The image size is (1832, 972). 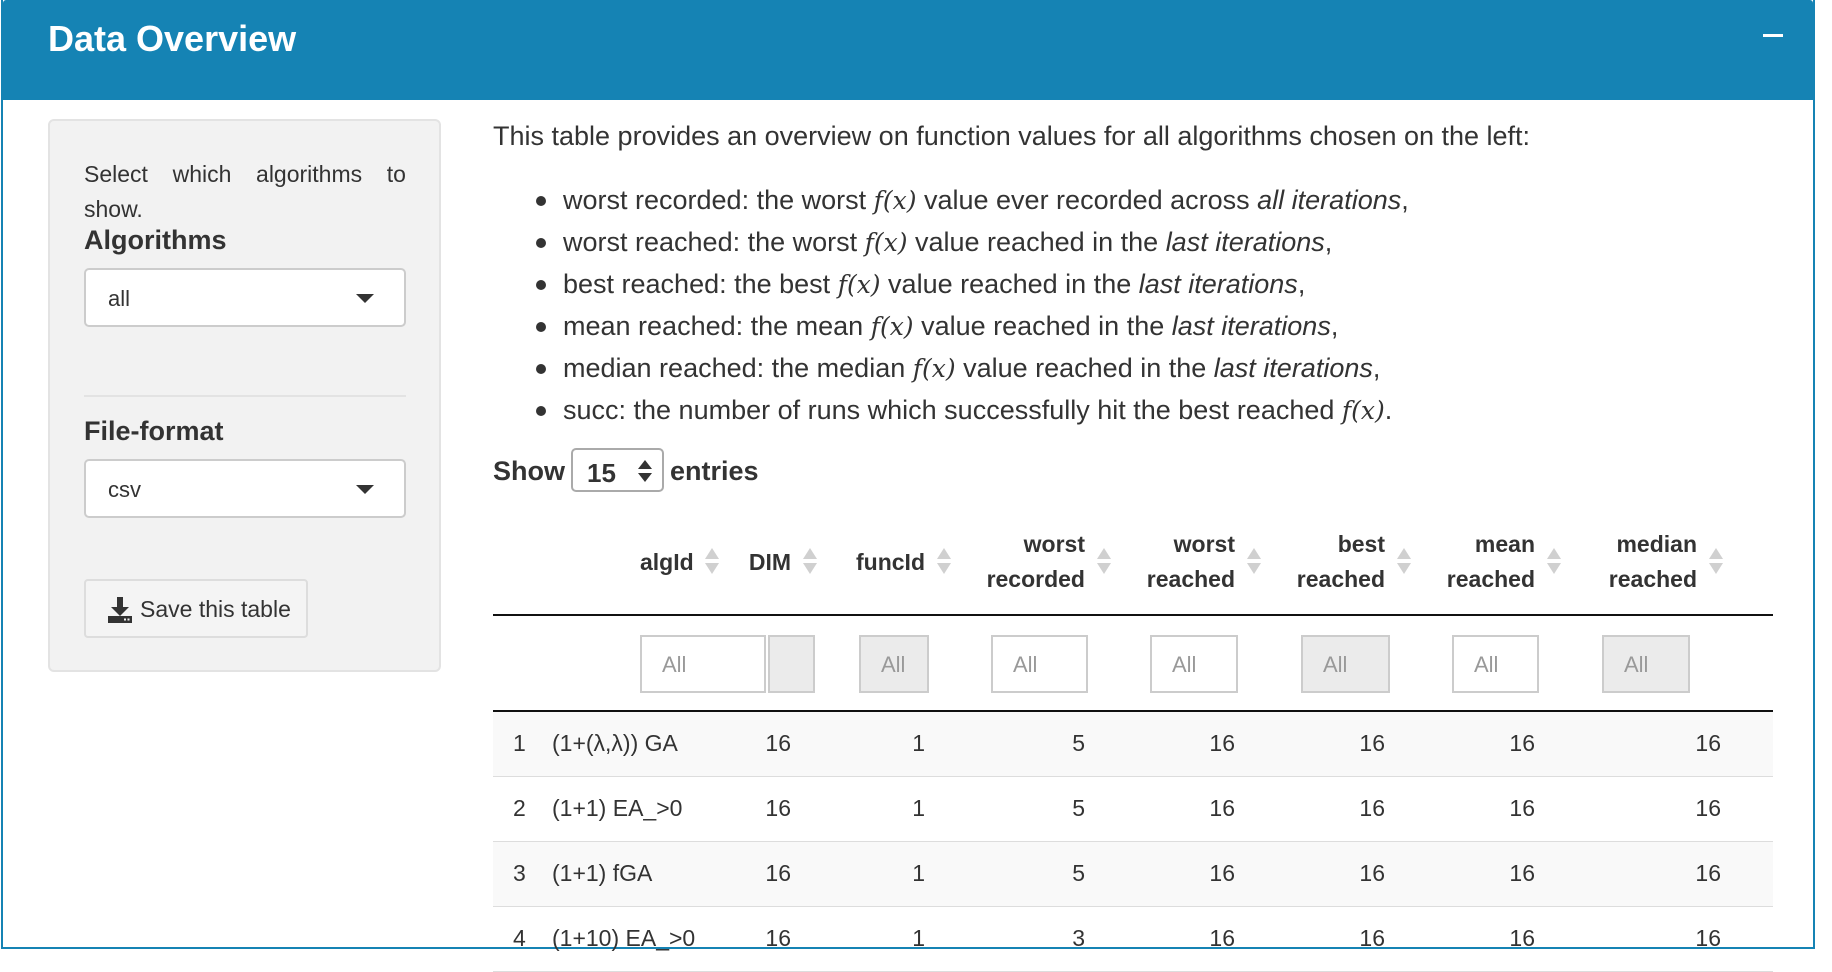 I want to click on entries-select-value: 15, so click(x=601, y=473).